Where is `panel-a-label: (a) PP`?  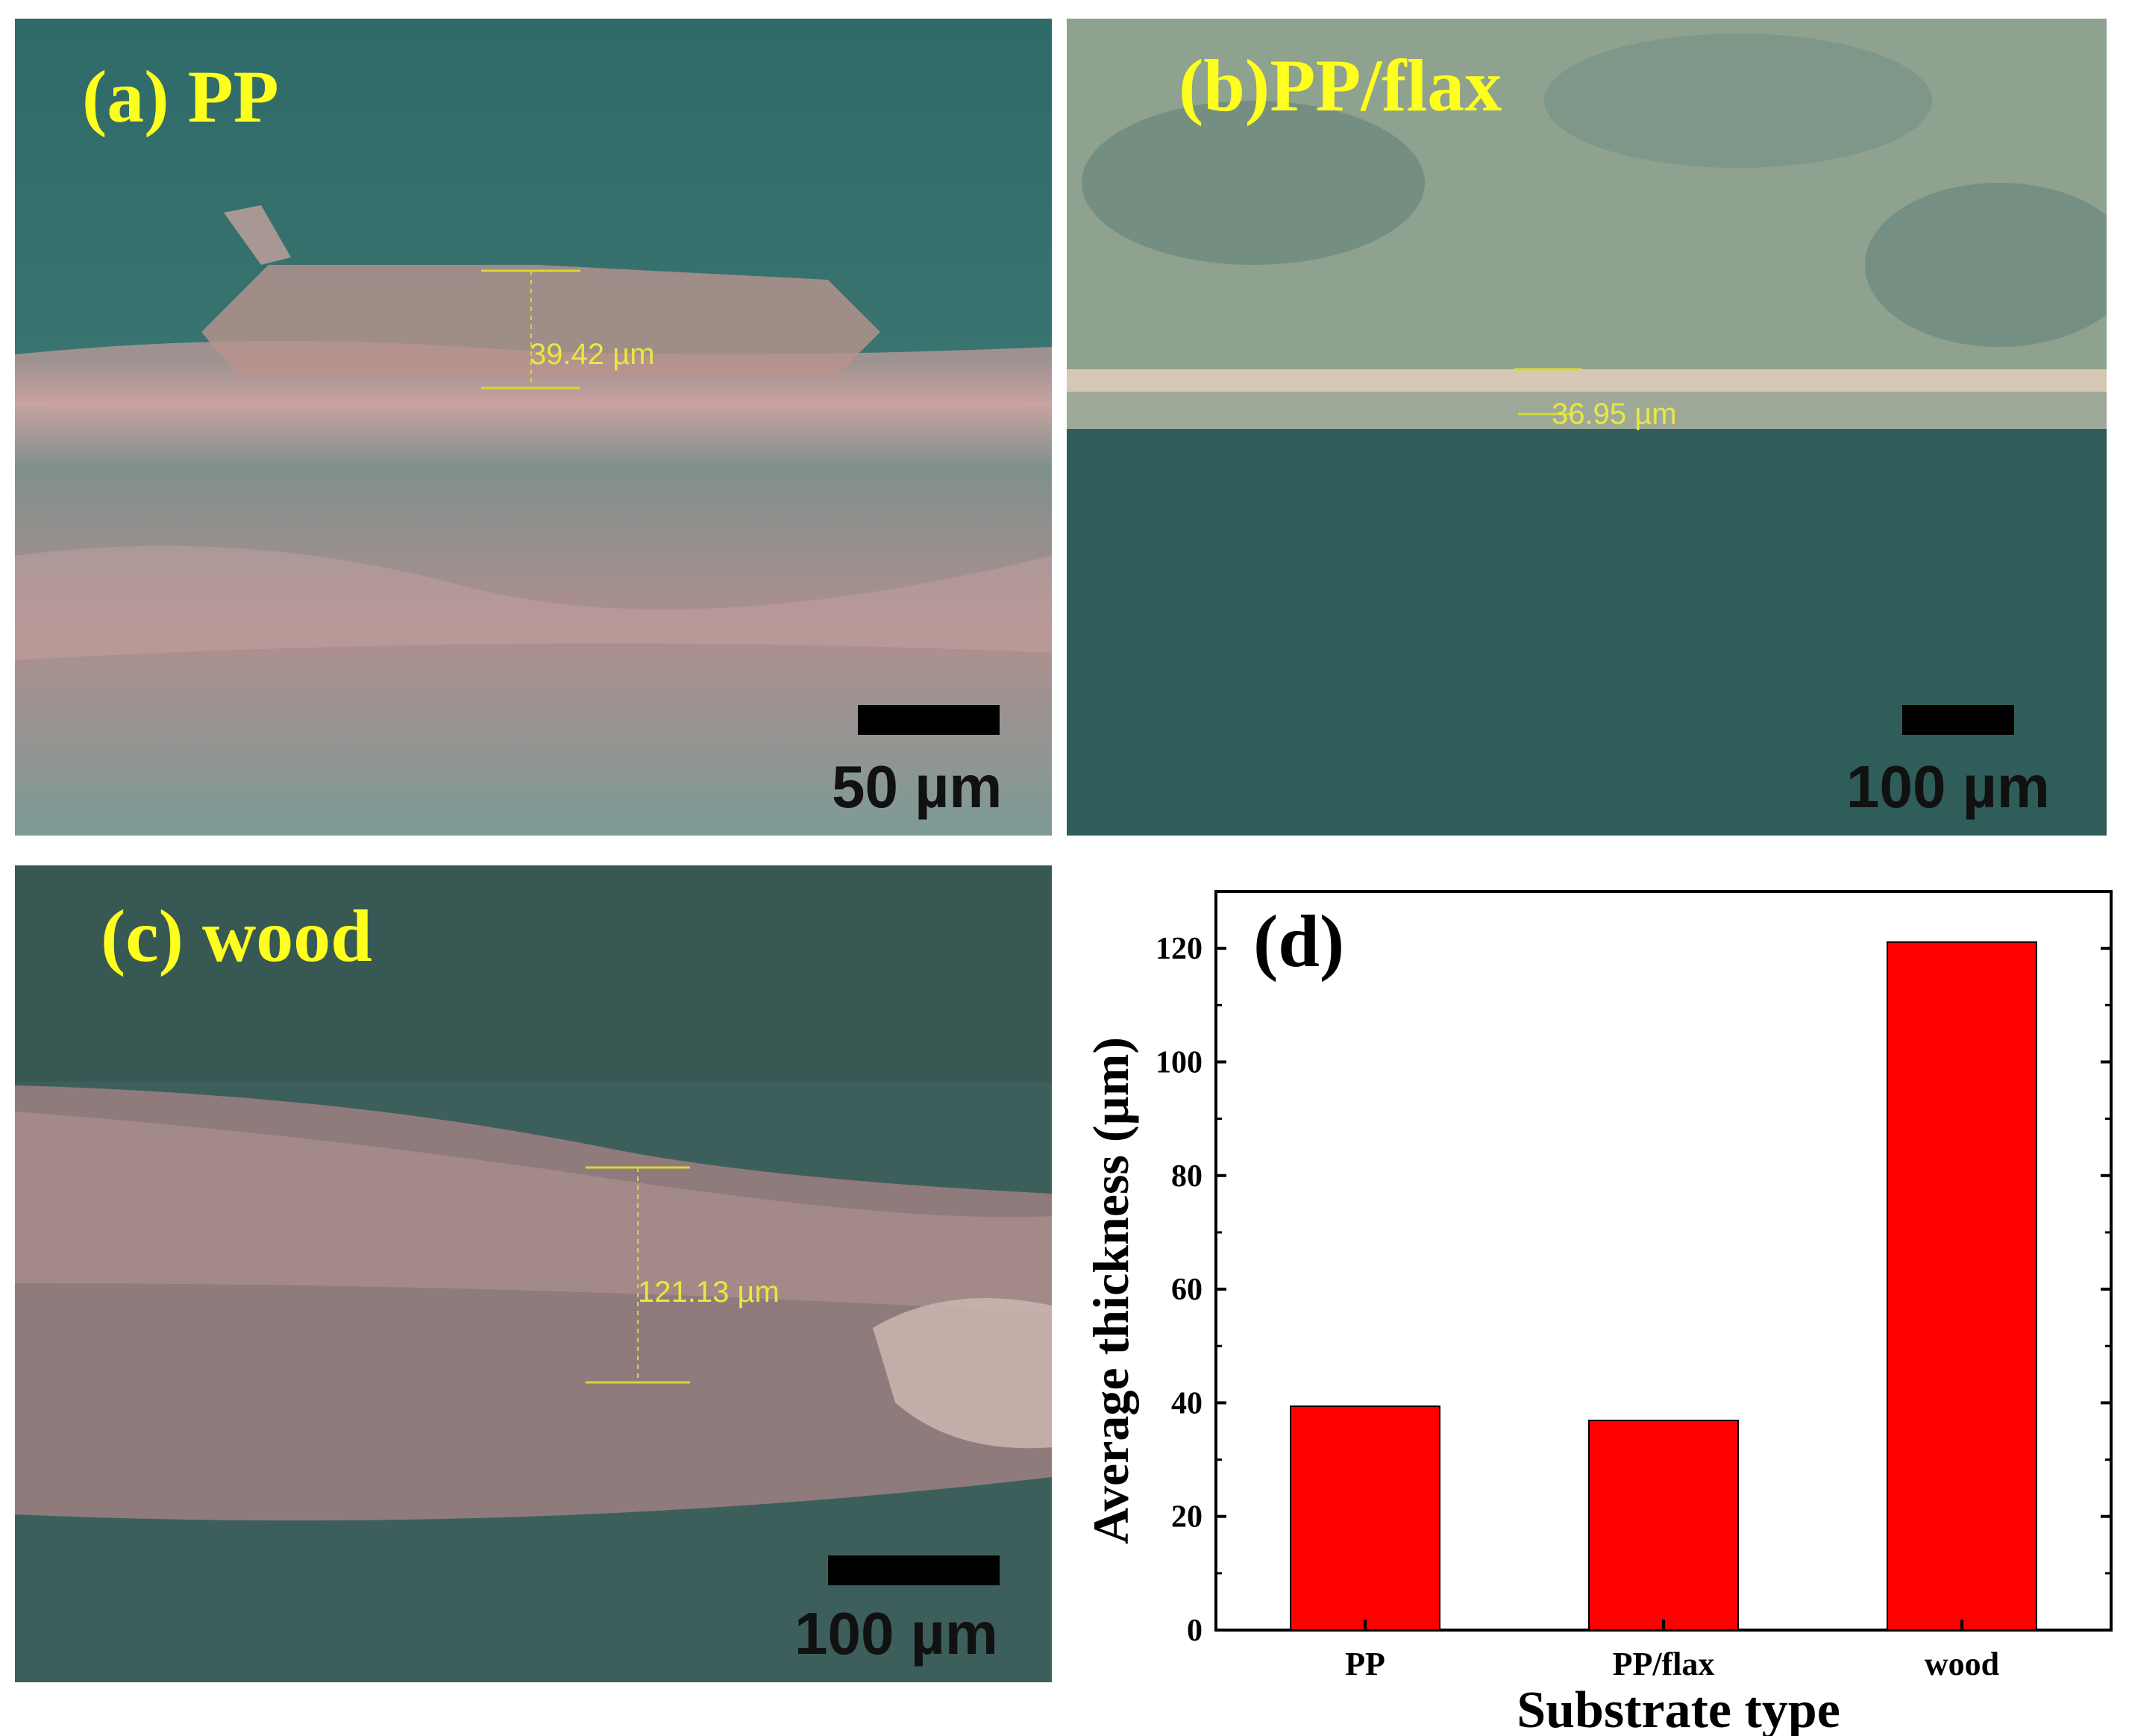
panel-a-label: (a) PP is located at coordinates (180, 97).